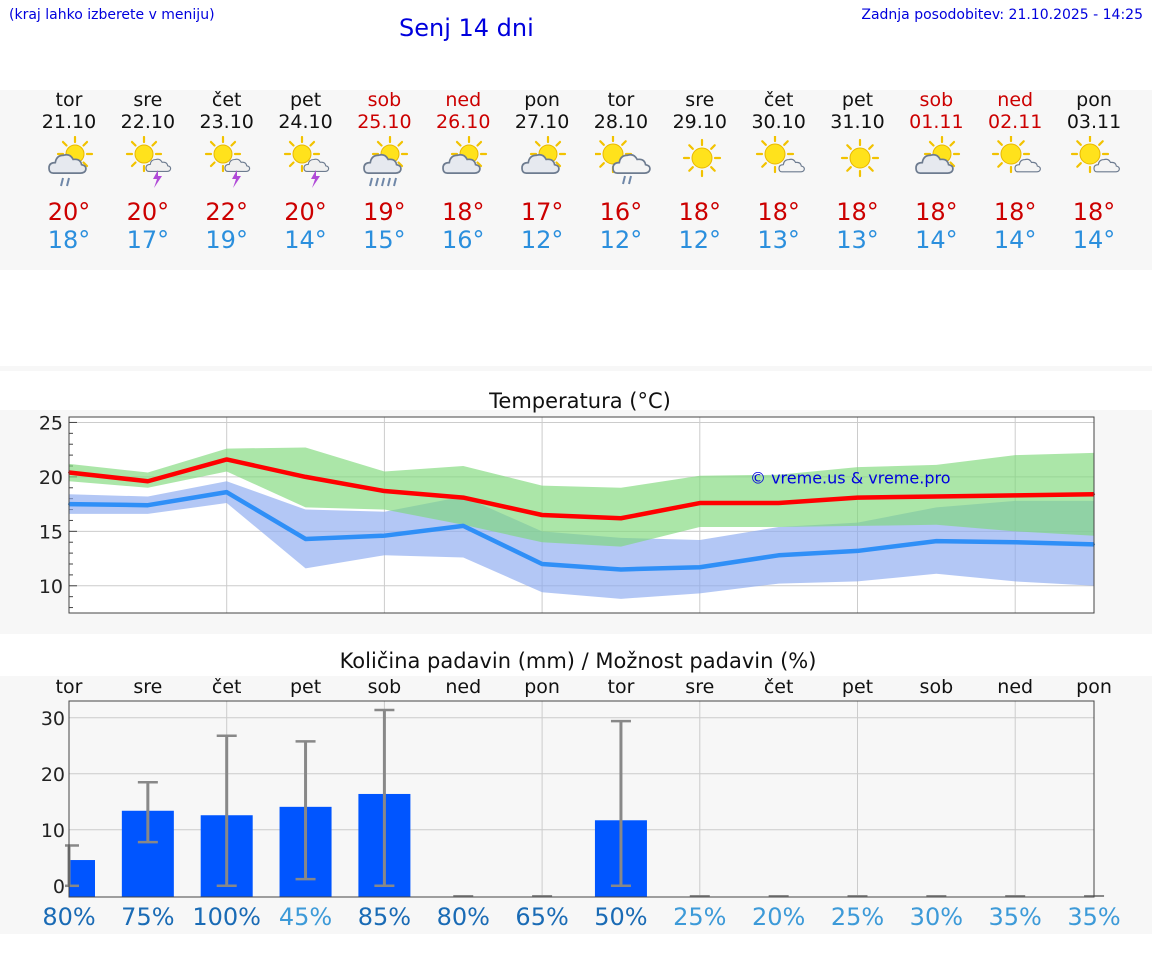  Describe the element at coordinates (1002, 15) in the screenshot. I see `last-updated: Zadnja posodobitev: 21.10.2025 - 14:25` at that location.